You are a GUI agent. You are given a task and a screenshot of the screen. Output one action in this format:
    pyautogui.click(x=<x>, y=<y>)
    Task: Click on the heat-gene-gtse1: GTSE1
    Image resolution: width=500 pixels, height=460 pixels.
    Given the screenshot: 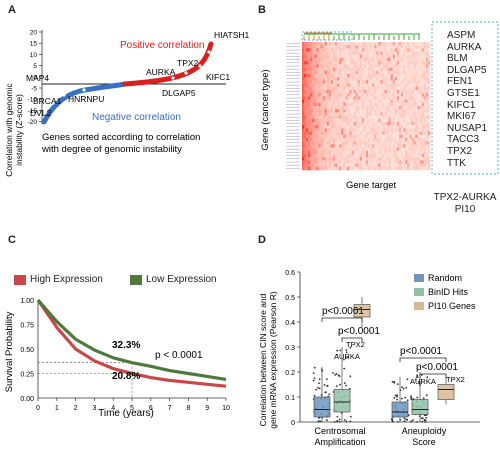 What is the action you would take?
    pyautogui.click(x=463, y=93)
    